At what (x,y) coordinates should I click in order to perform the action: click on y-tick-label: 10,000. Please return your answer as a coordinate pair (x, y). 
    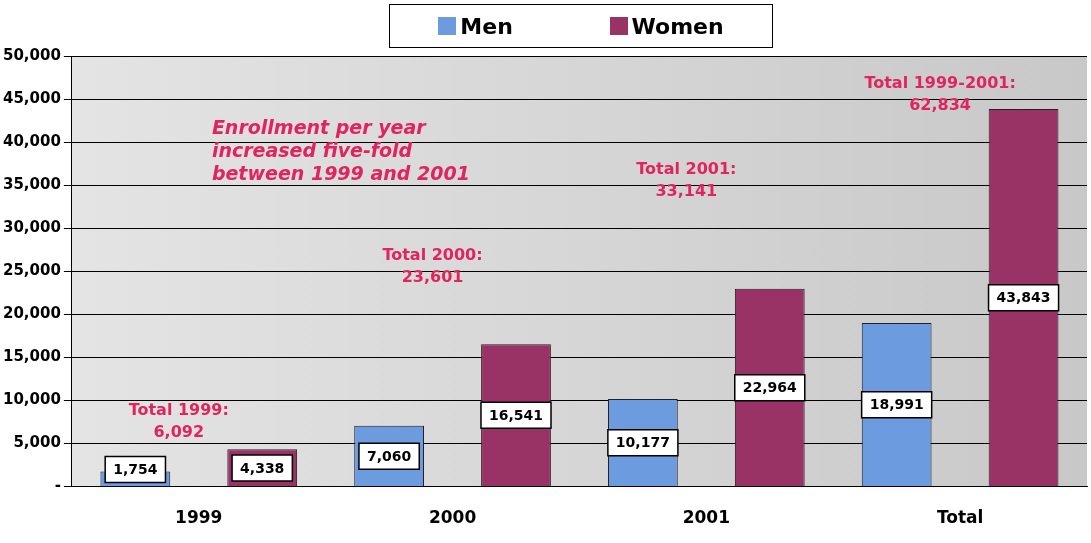
    Looking at the image, I should click on (31, 399).